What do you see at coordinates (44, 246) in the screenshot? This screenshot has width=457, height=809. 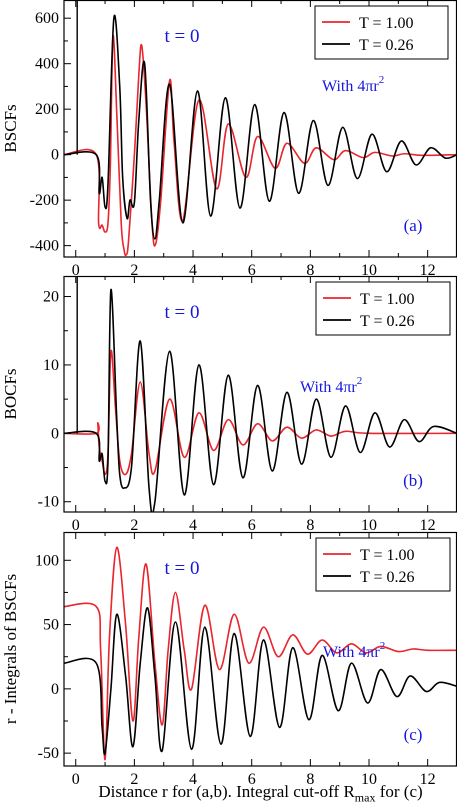 I see `y-tick-label: -400` at bounding box center [44, 246].